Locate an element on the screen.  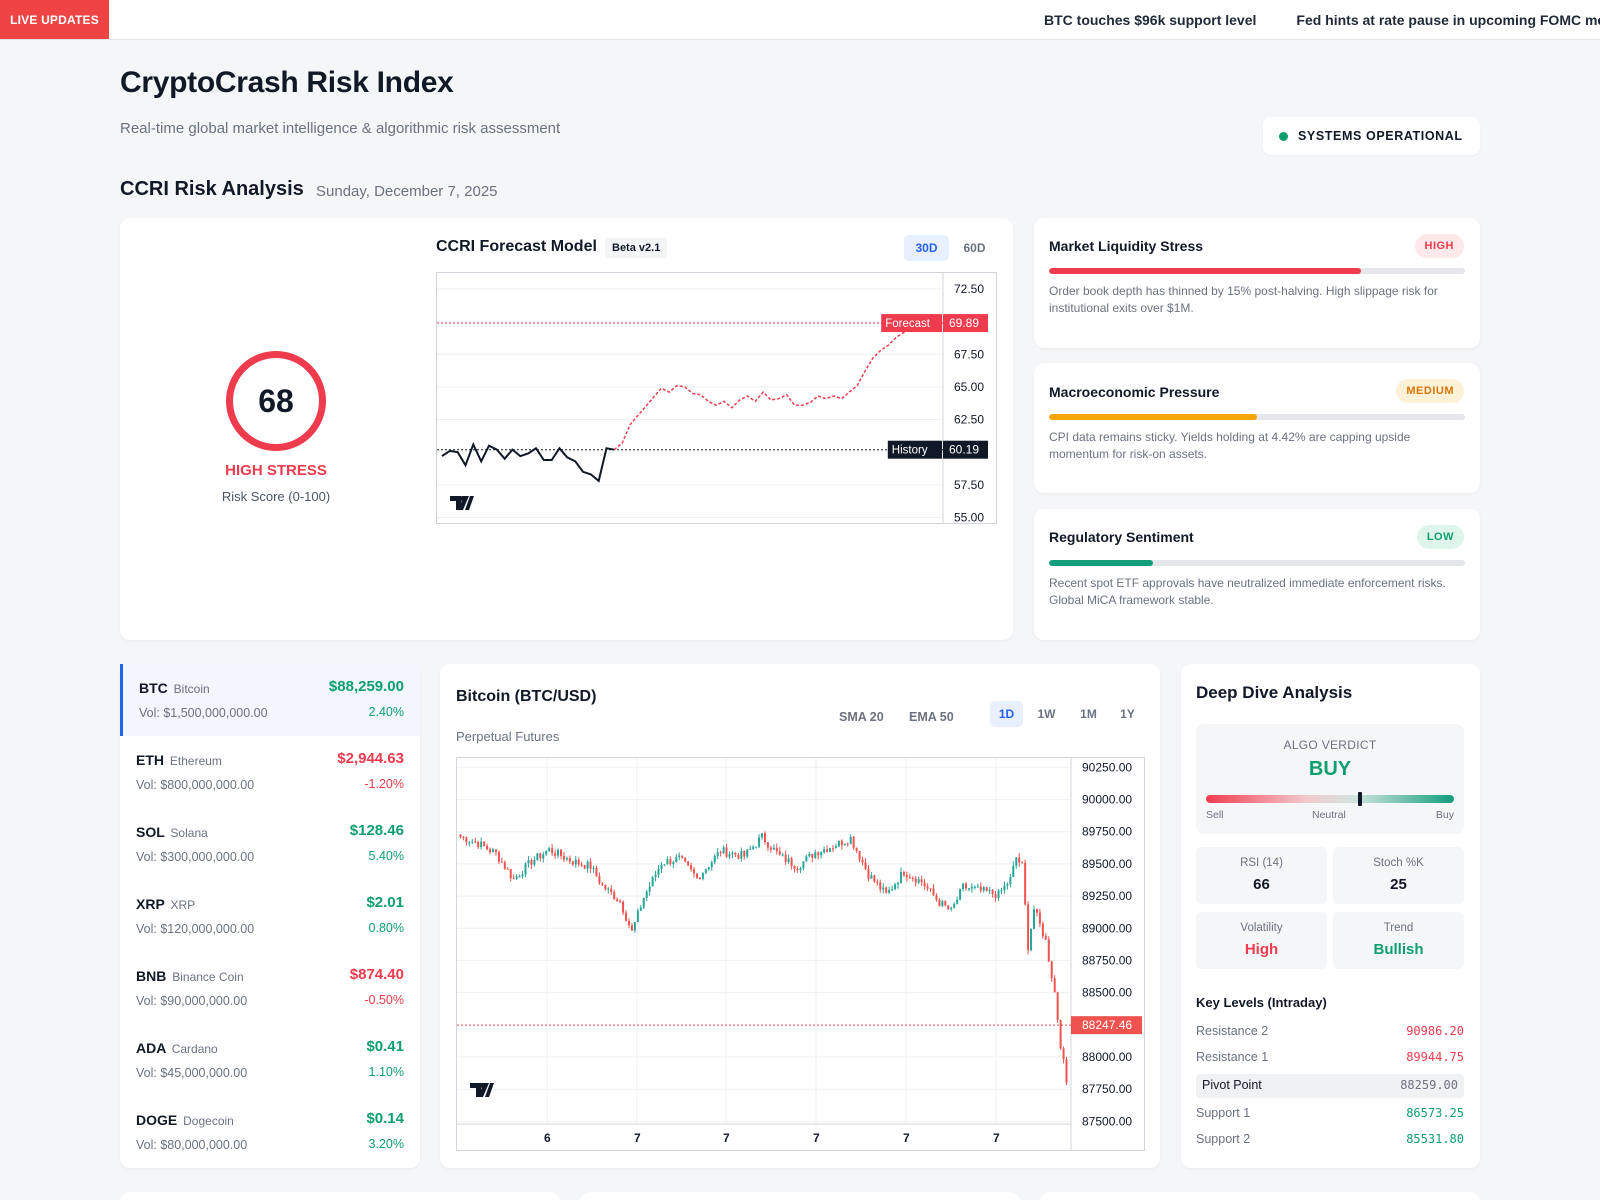
forecast-value-box is located at coordinates (965, 323).